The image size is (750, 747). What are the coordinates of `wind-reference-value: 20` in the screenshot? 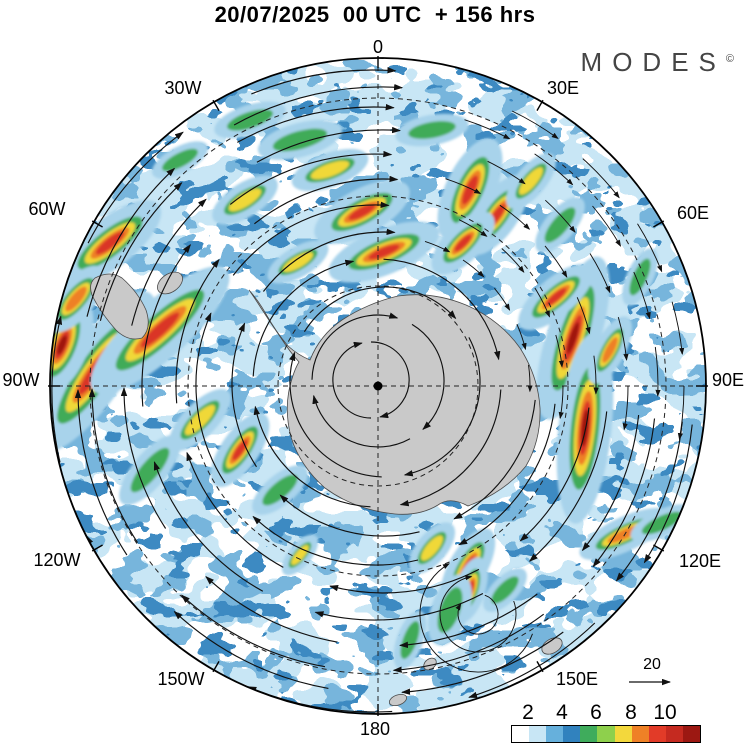 It's located at (652, 664).